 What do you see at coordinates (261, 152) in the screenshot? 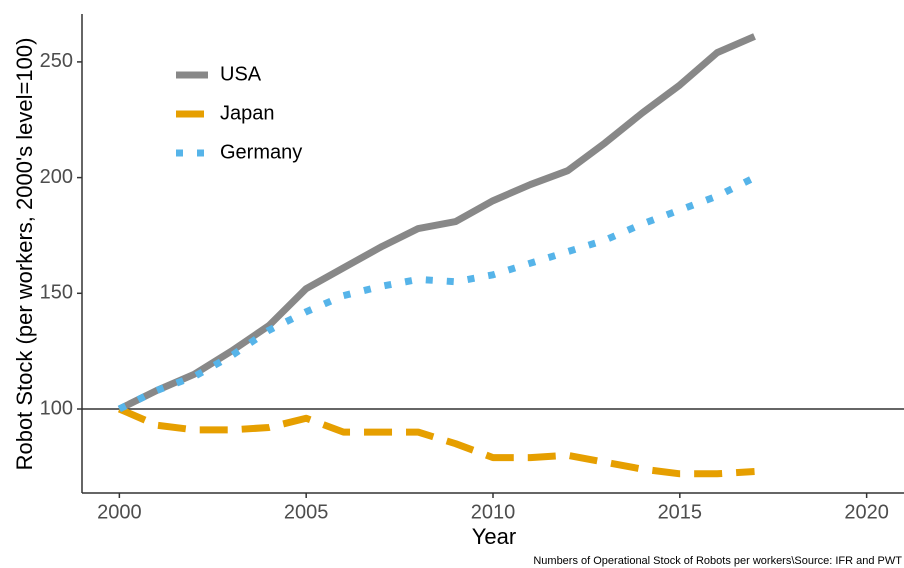
I see `legend-label: Germany` at bounding box center [261, 152].